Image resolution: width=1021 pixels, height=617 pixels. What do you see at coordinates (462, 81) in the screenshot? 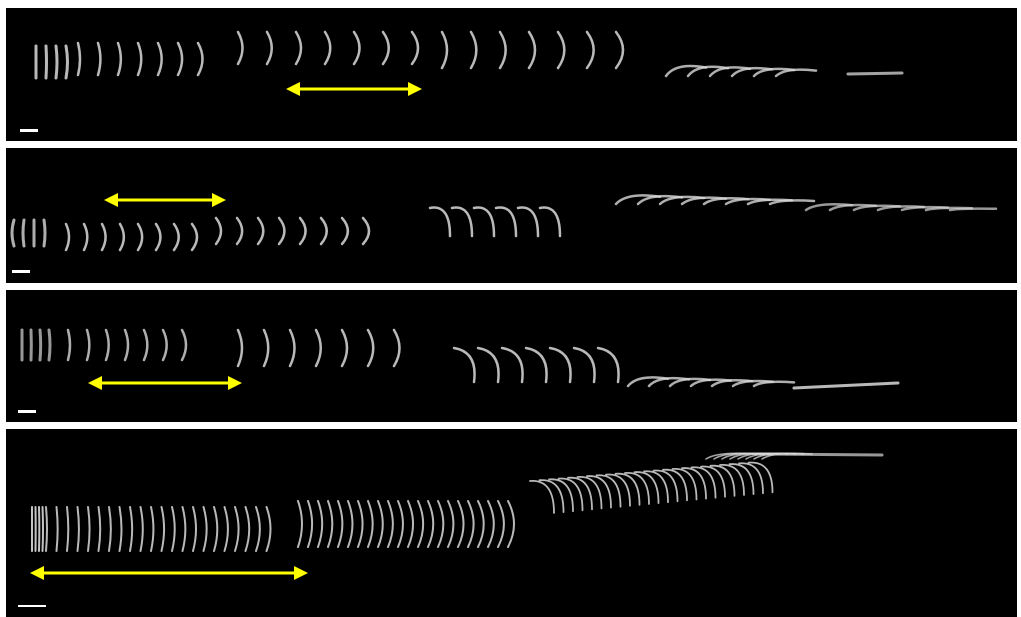
I see `panel-1-image` at bounding box center [462, 81].